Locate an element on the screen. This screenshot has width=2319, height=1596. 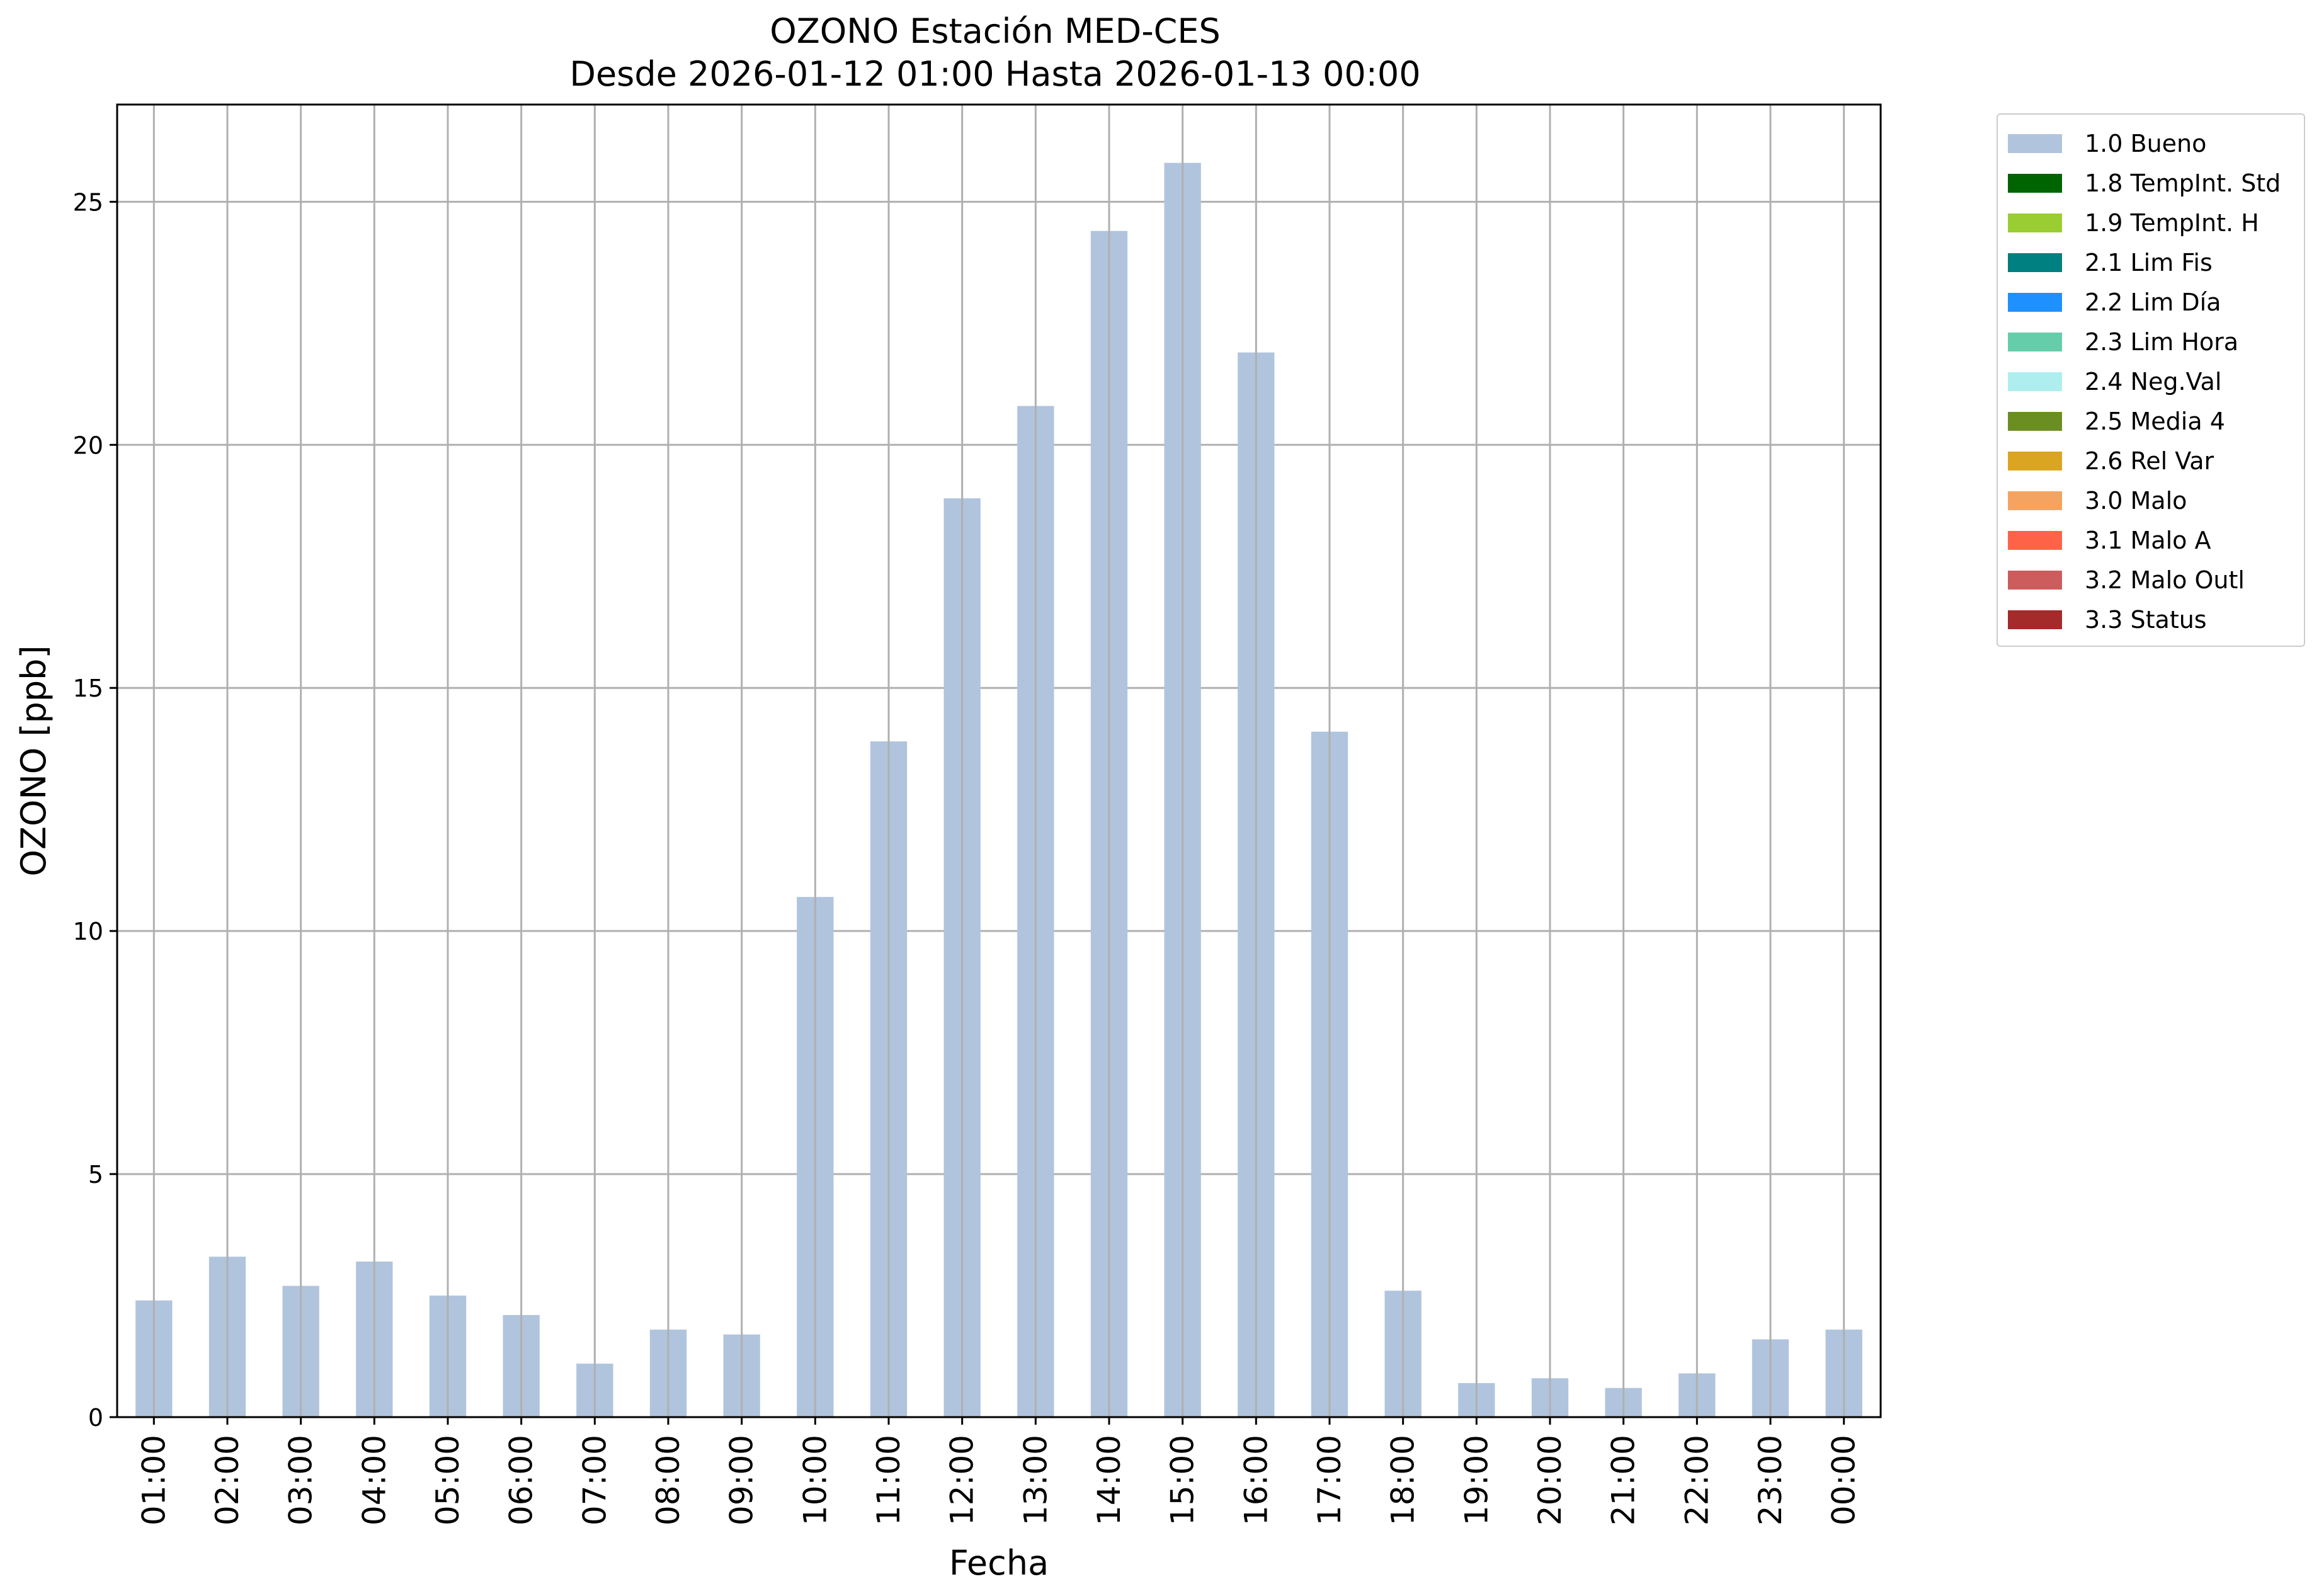
legend-item: 3.3 Status is located at coordinates (2151, 619).